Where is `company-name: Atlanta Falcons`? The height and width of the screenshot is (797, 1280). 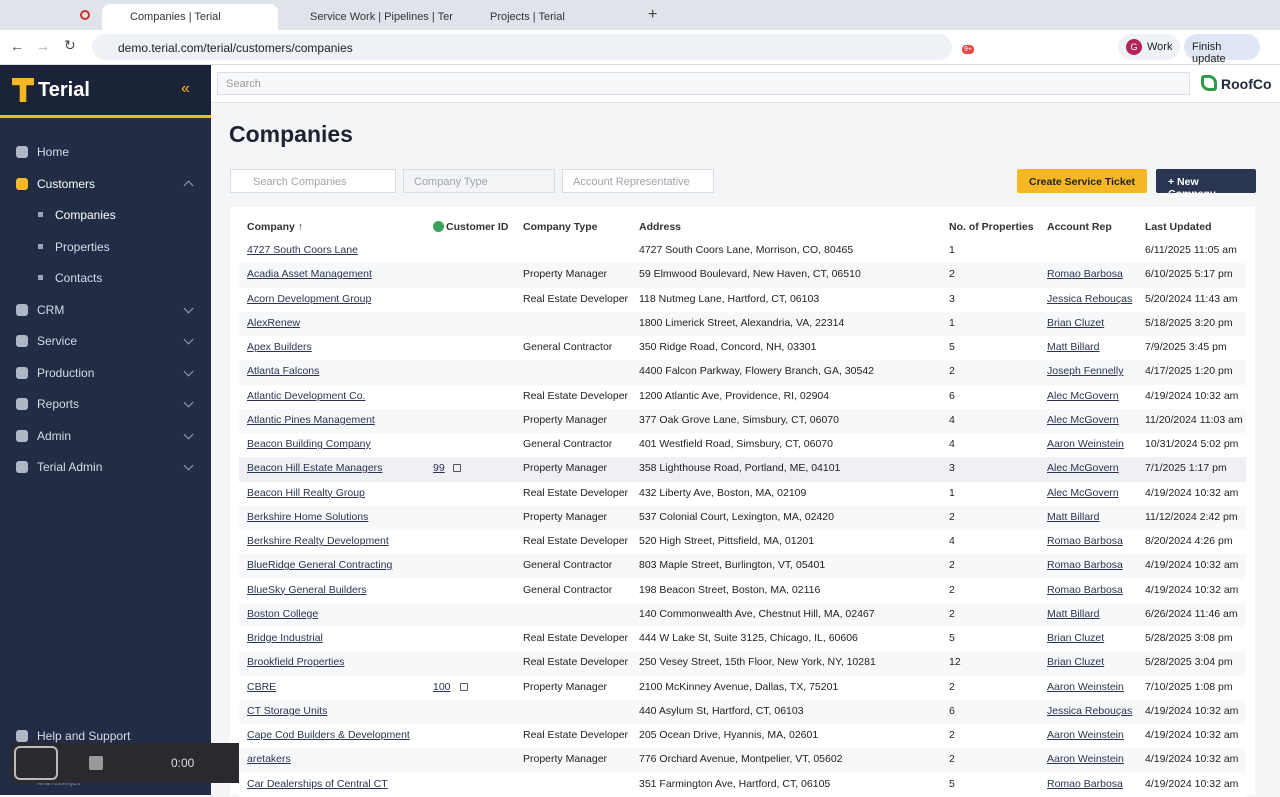
company-name: Atlanta Falcons is located at coordinates (283, 371).